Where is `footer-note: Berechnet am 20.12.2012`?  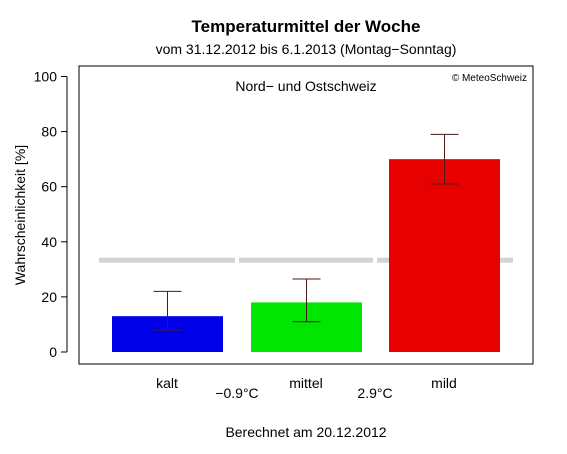
footer-note: Berechnet am 20.12.2012 is located at coordinates (305, 432).